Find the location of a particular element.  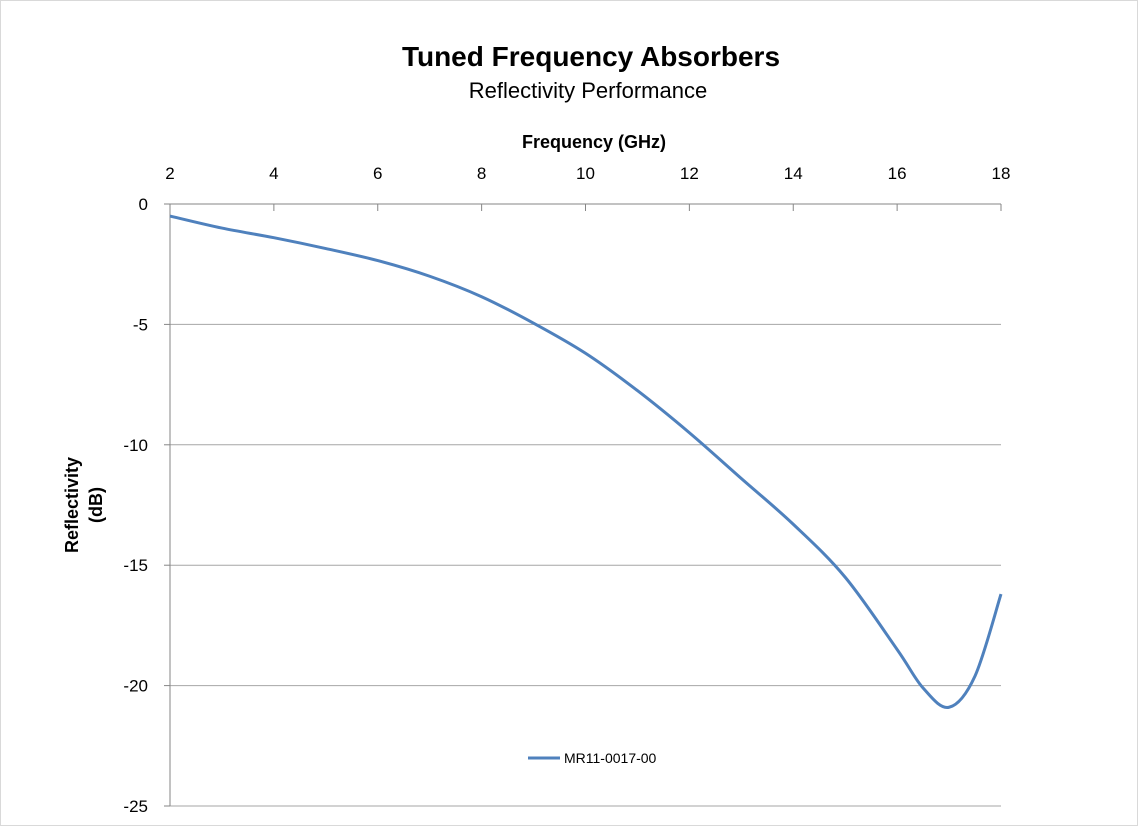

x-axis-title: Frequency (GHz) is located at coordinates (594, 142).